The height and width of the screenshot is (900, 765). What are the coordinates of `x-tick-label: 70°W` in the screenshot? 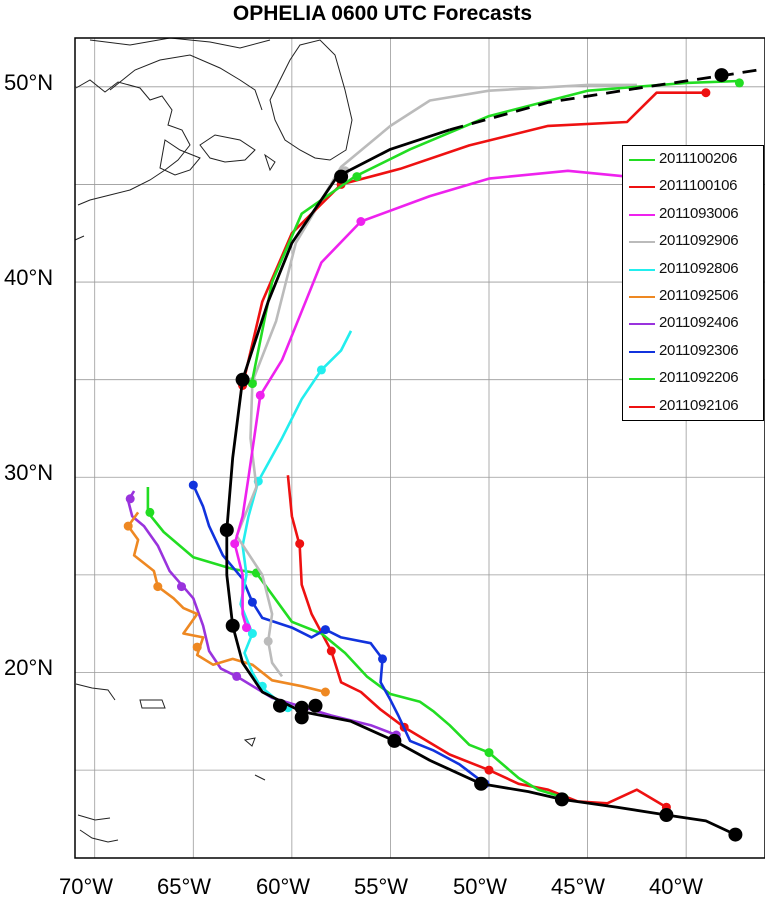 It's located at (86, 886).